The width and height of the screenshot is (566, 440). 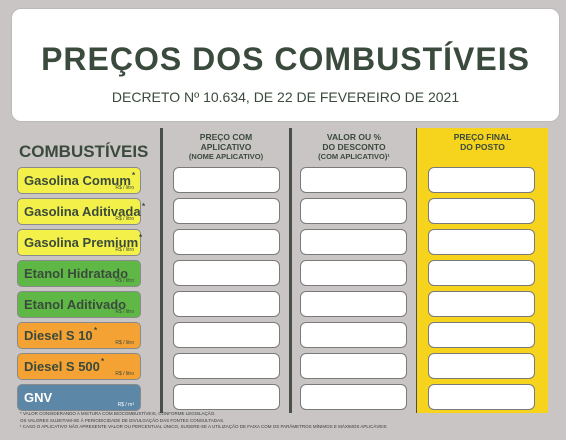 I want to click on column-header-line: PREÇO FINAL, so click(x=482, y=137).